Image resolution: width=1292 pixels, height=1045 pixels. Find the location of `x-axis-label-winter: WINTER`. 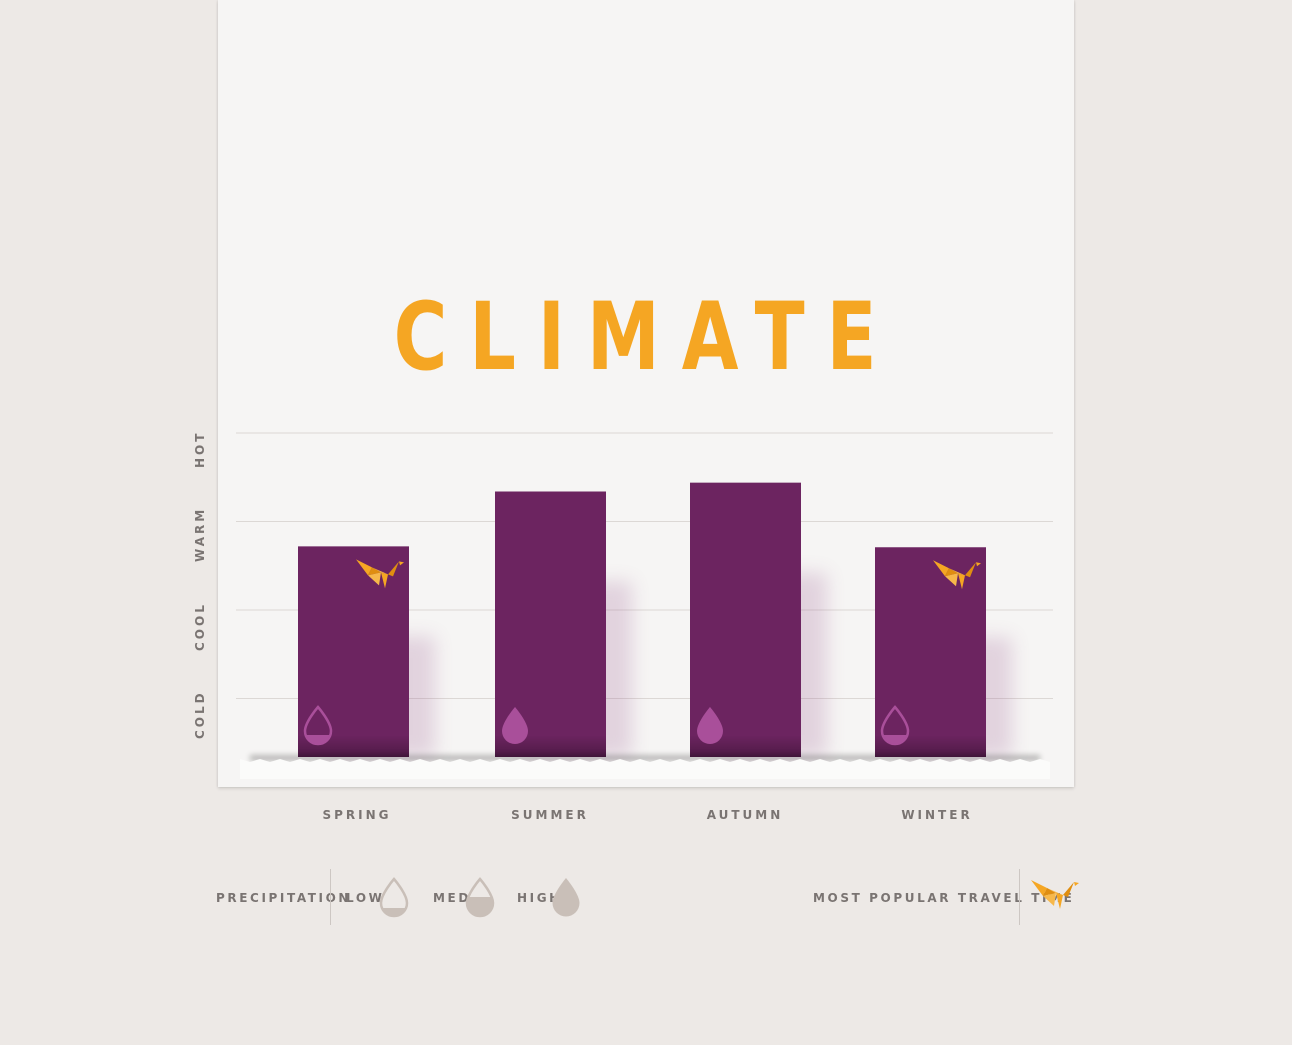

x-axis-label-winter: WINTER is located at coordinates (937, 815).